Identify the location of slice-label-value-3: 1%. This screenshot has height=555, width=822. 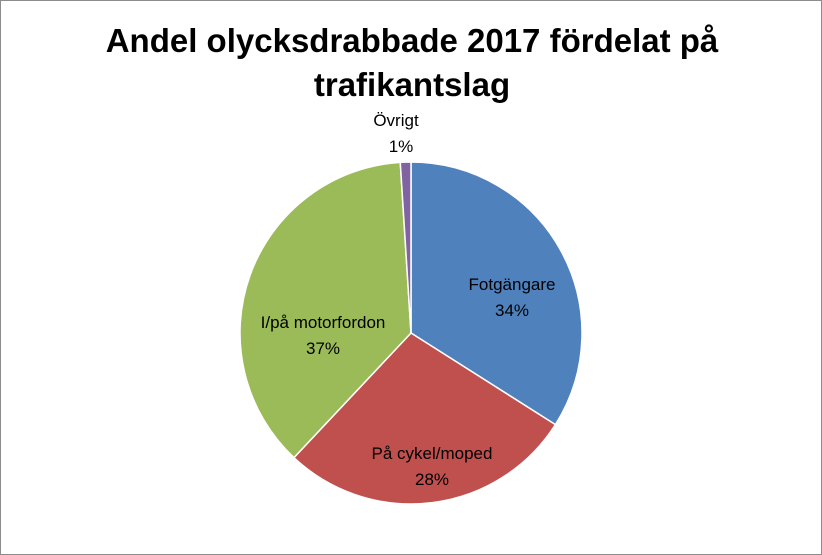
(401, 146).